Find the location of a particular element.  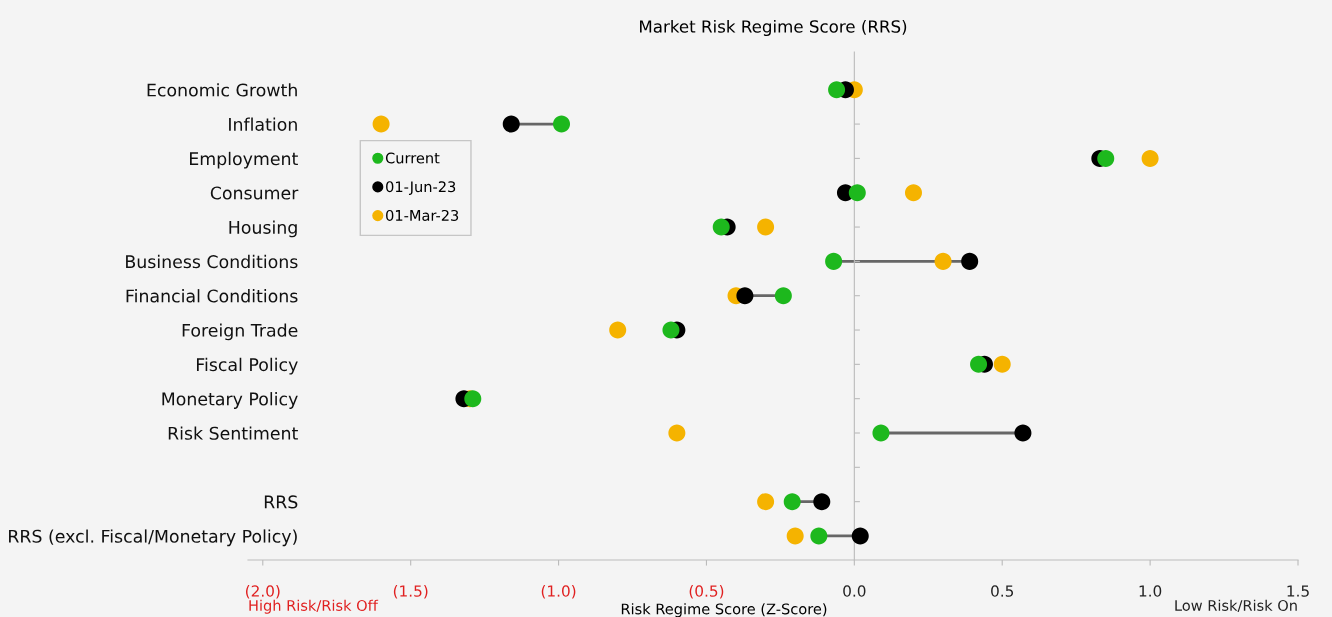

chart-title: Market Risk Regime Score (RRS) is located at coordinates (773, 28).